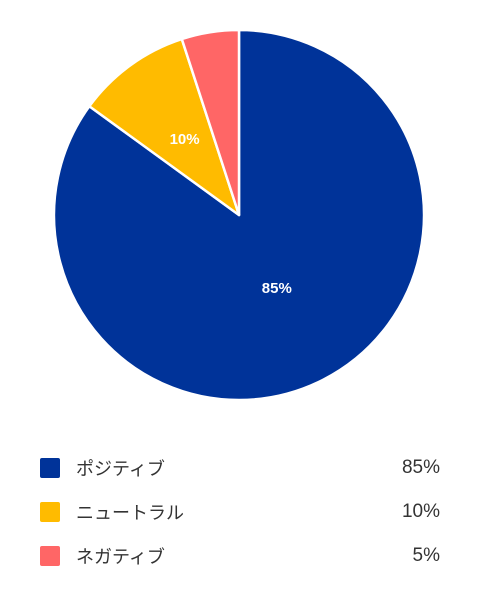 Image resolution: width=478 pixels, height=590 pixels. I want to click on pie-slice-neutral, so click(164, 127).